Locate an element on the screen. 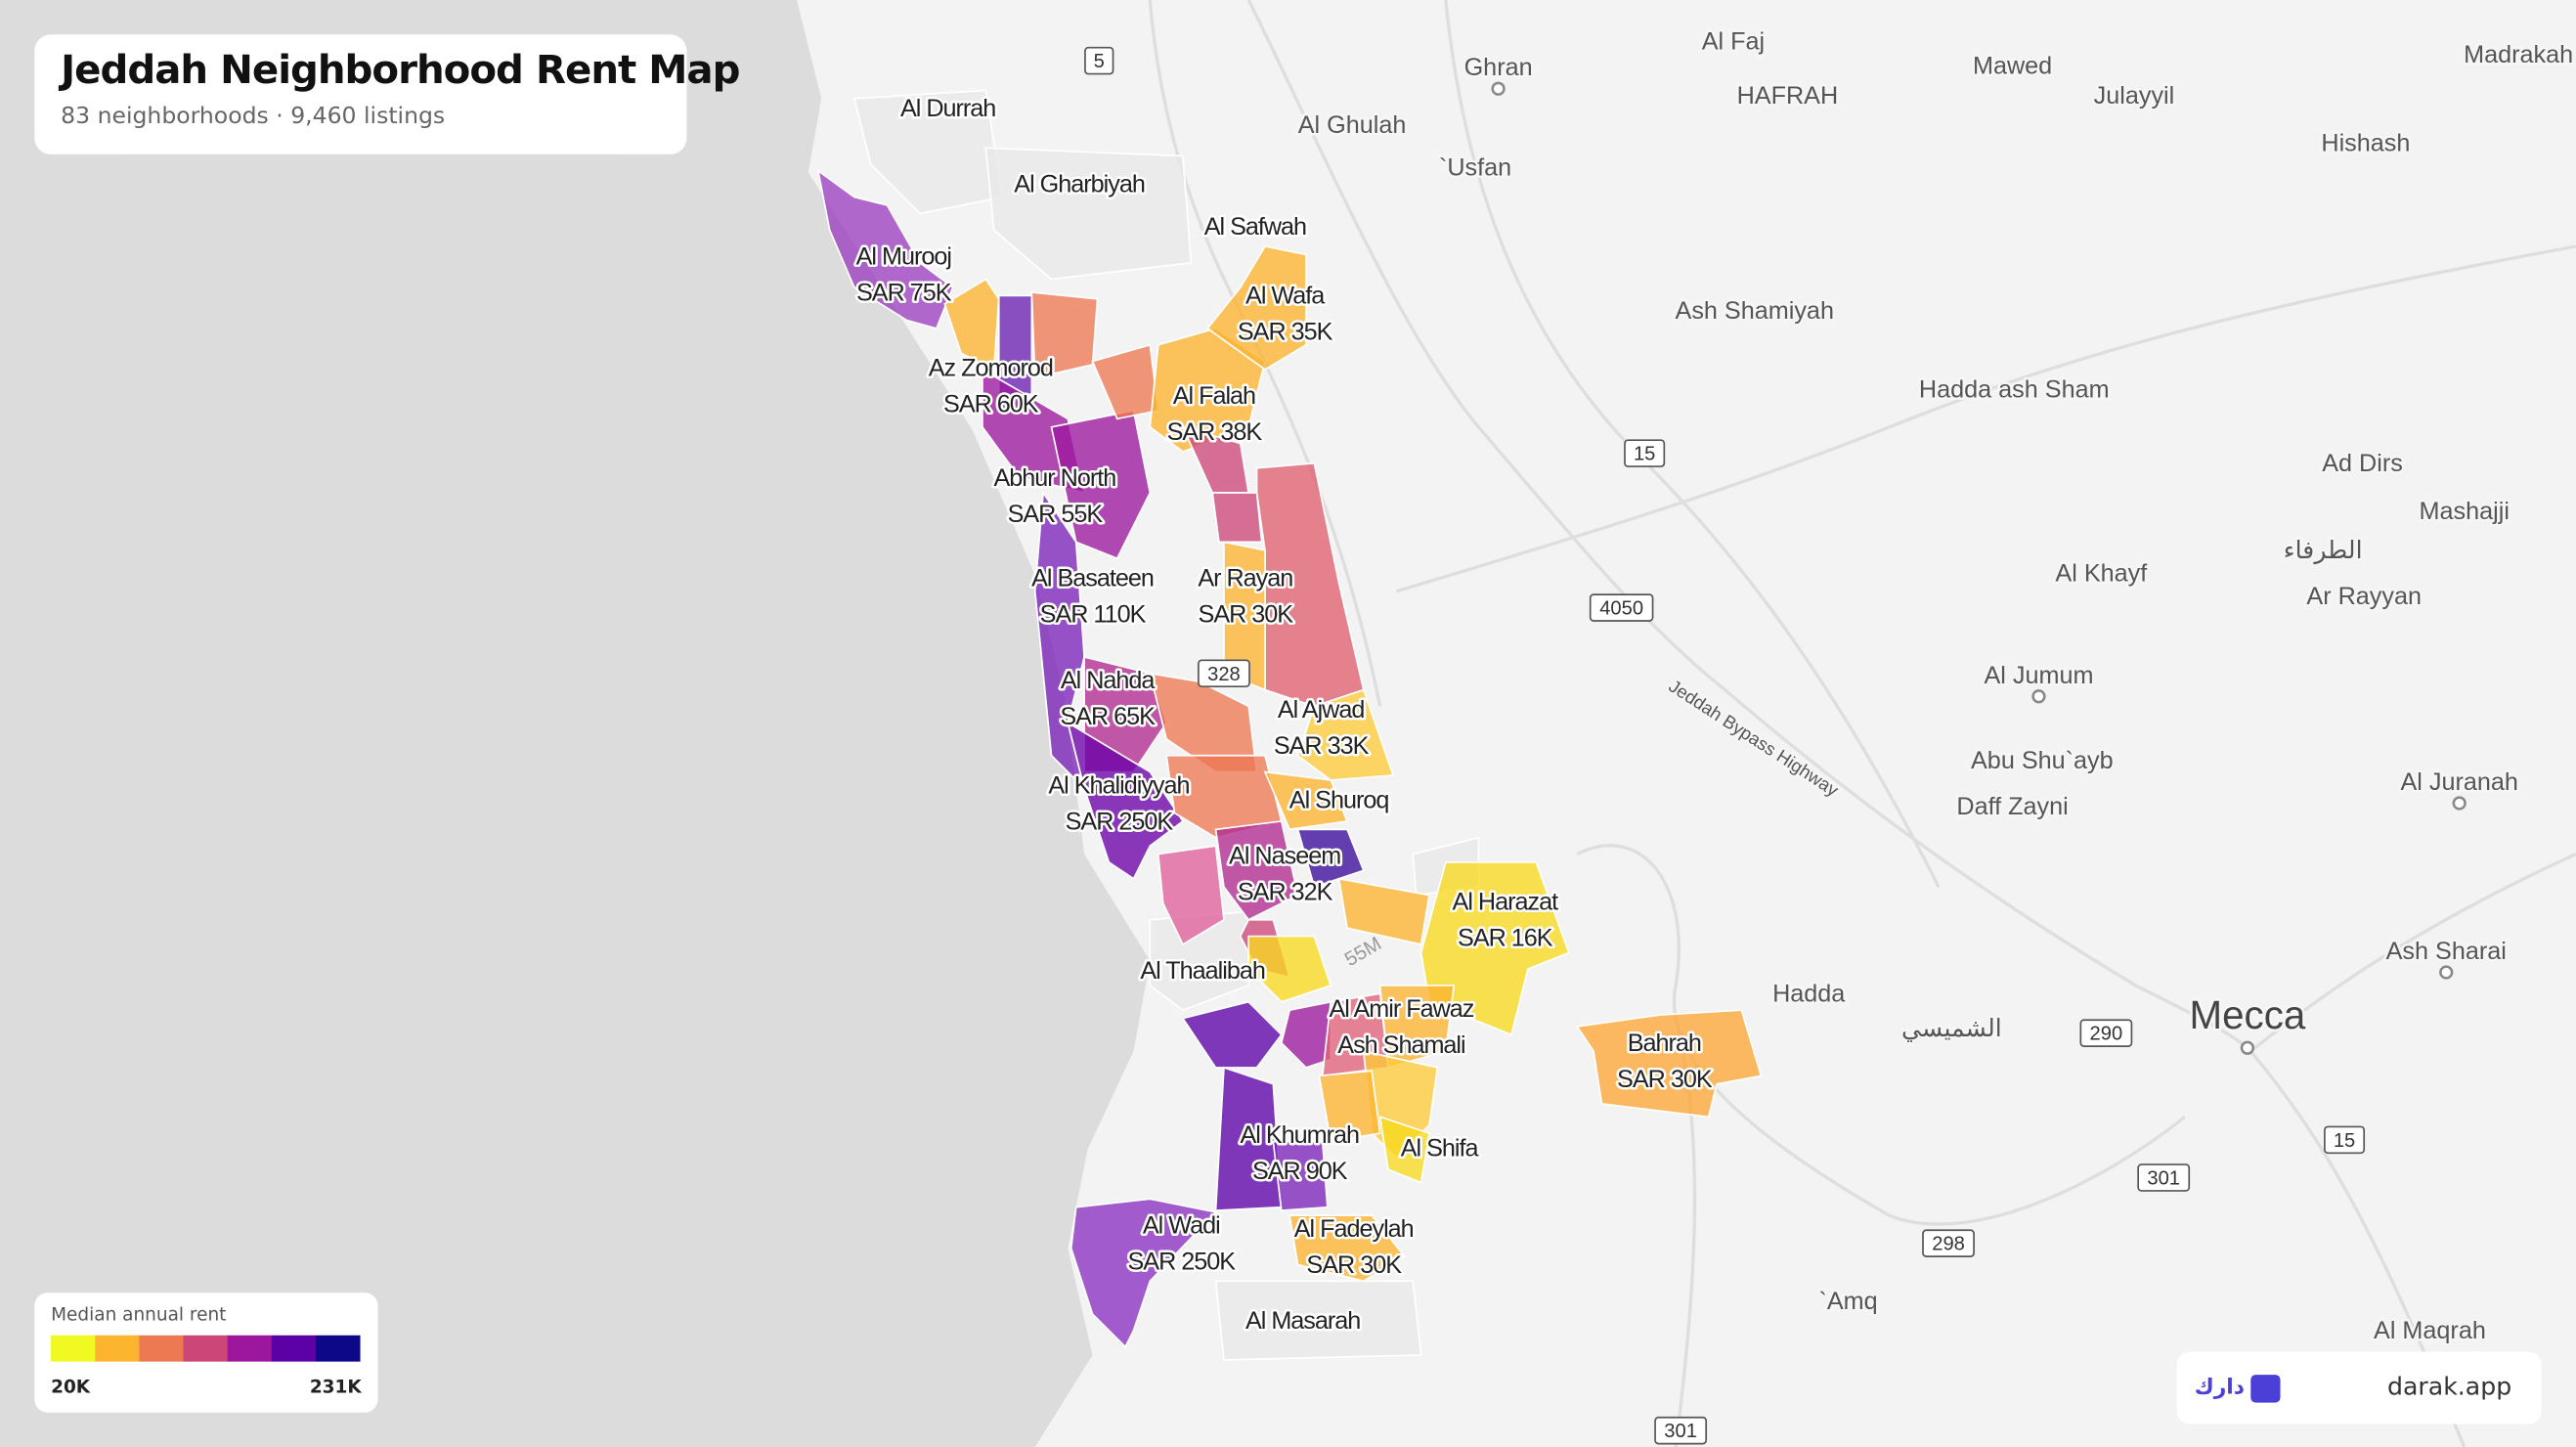 This screenshot has height=1447, width=2576. road-number: 298 is located at coordinates (1948, 1244).